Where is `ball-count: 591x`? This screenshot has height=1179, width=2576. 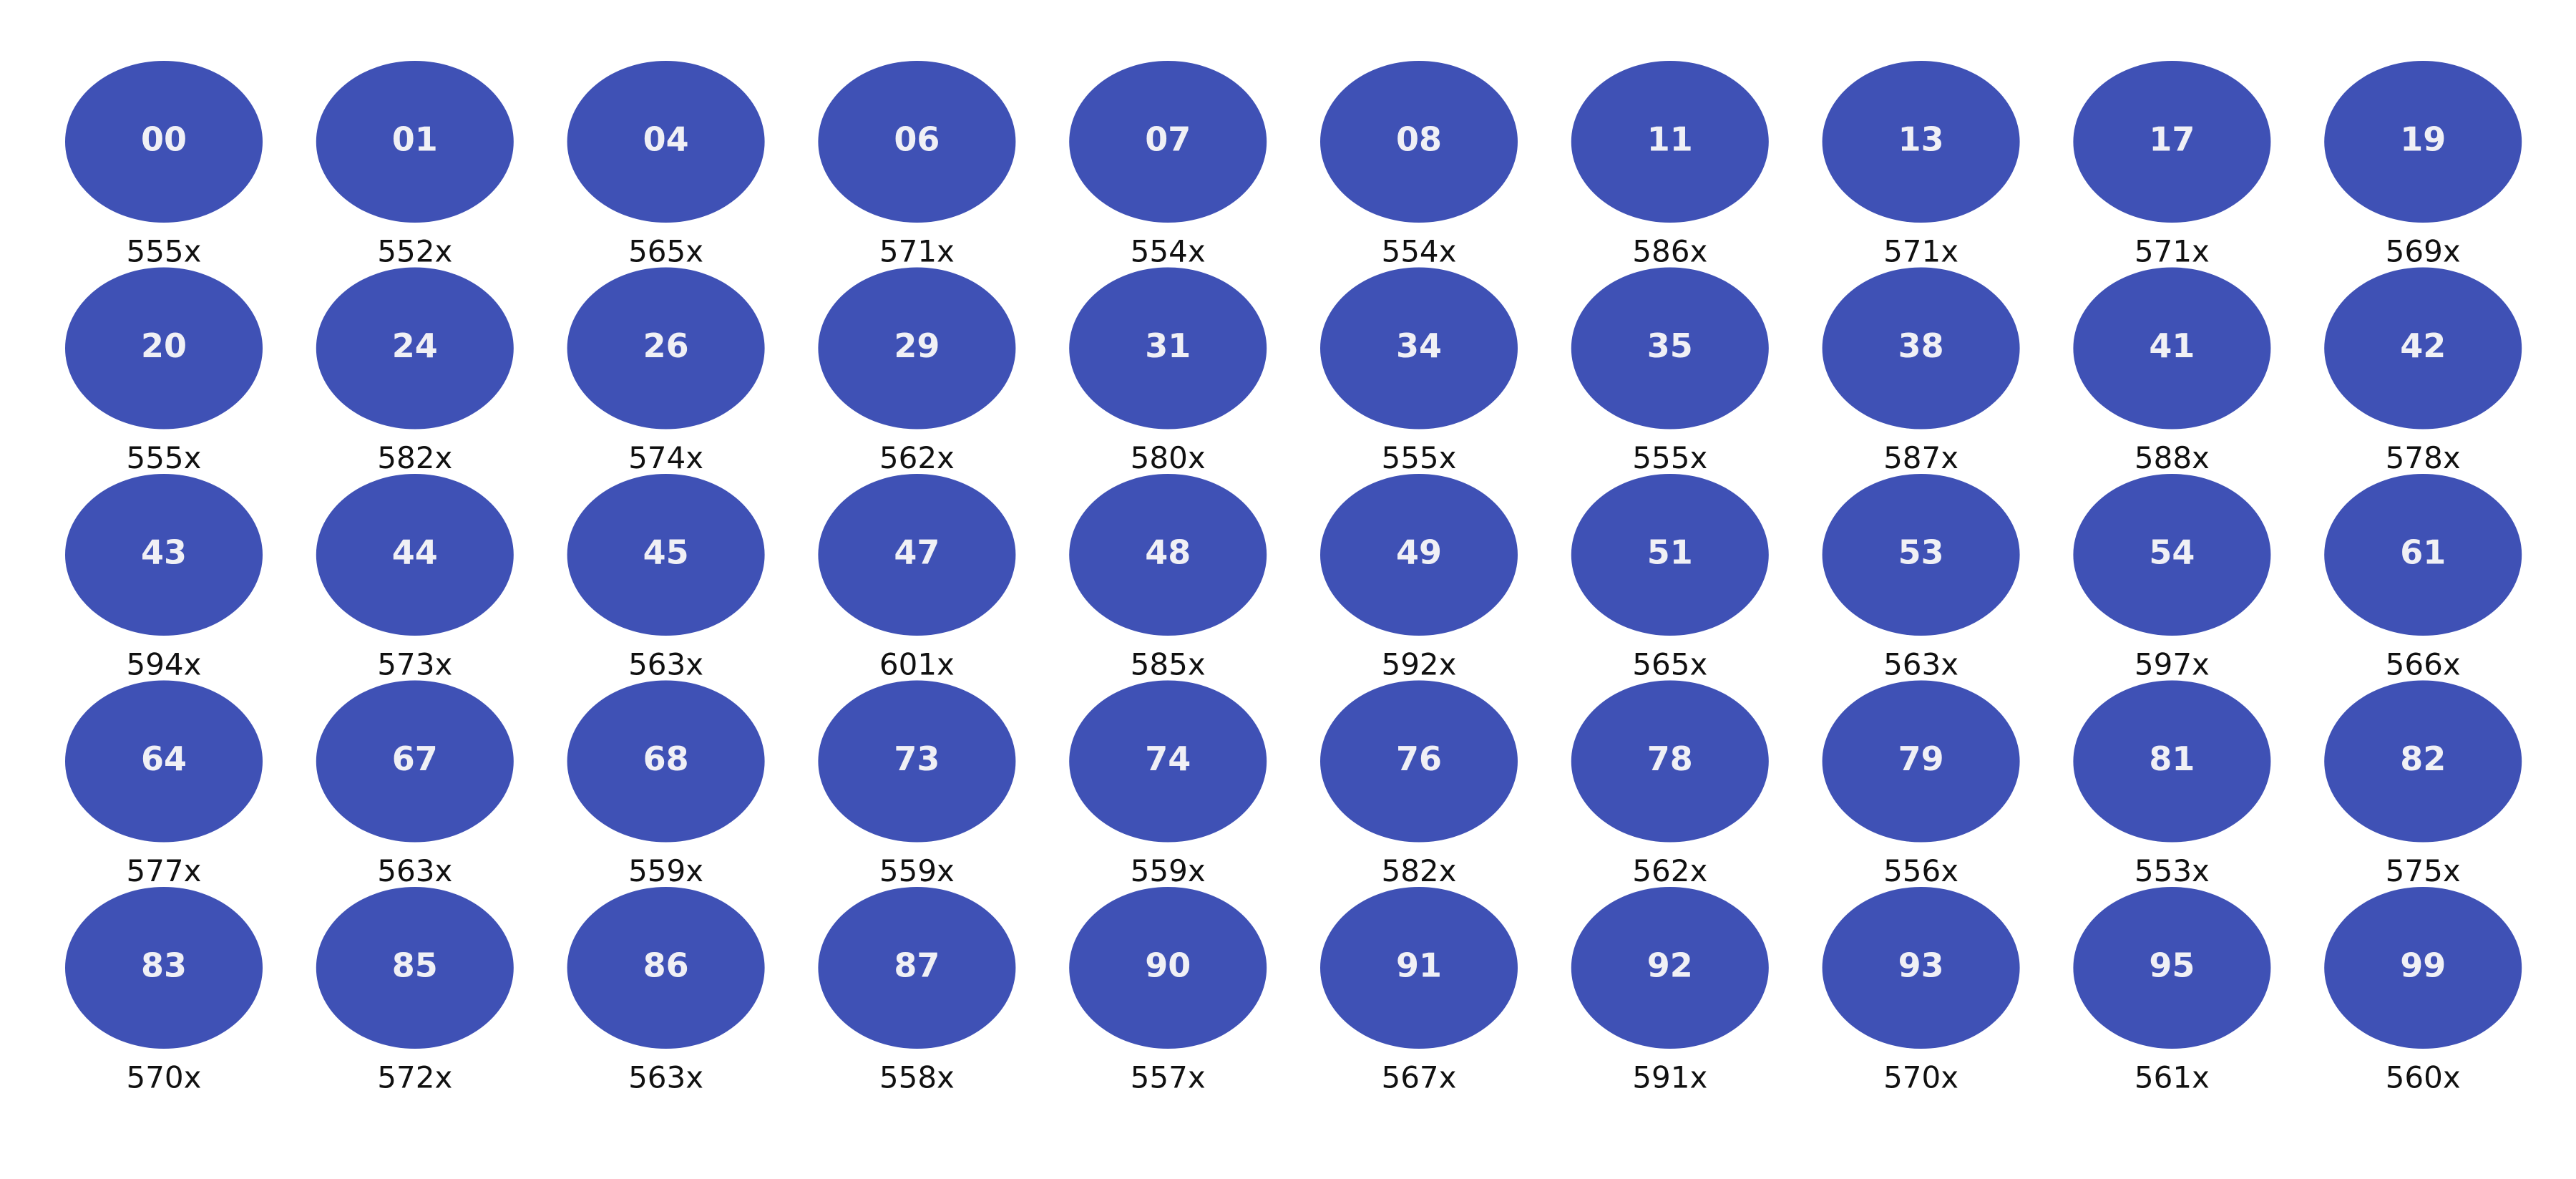
ball-count: 591x is located at coordinates (1669, 1077).